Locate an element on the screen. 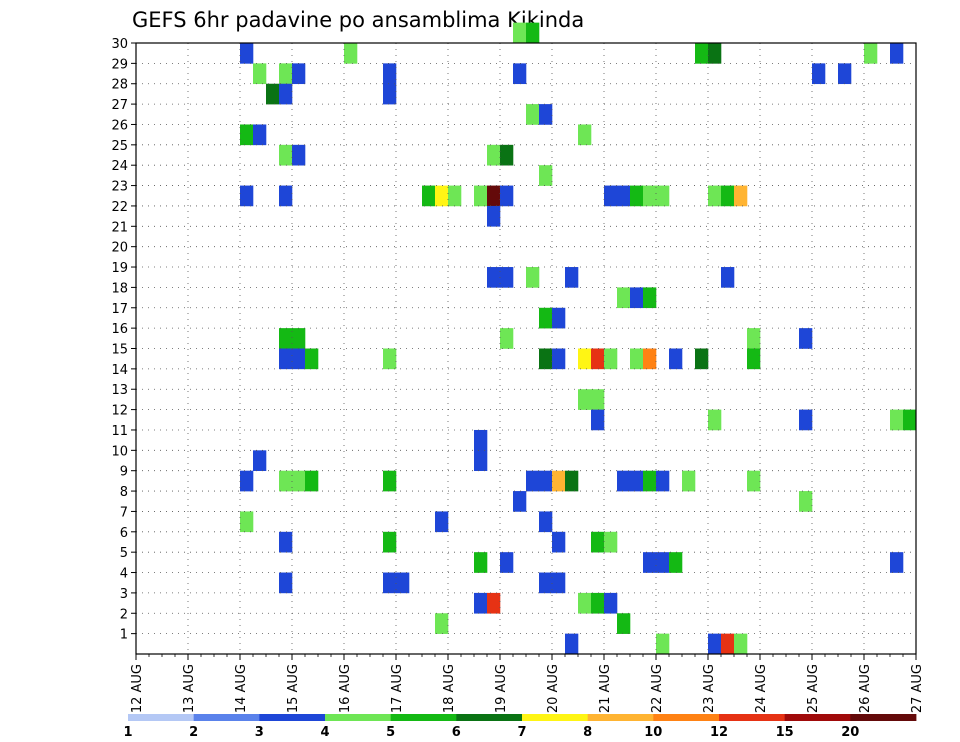  y-tick-label: 14 is located at coordinates (119, 370).